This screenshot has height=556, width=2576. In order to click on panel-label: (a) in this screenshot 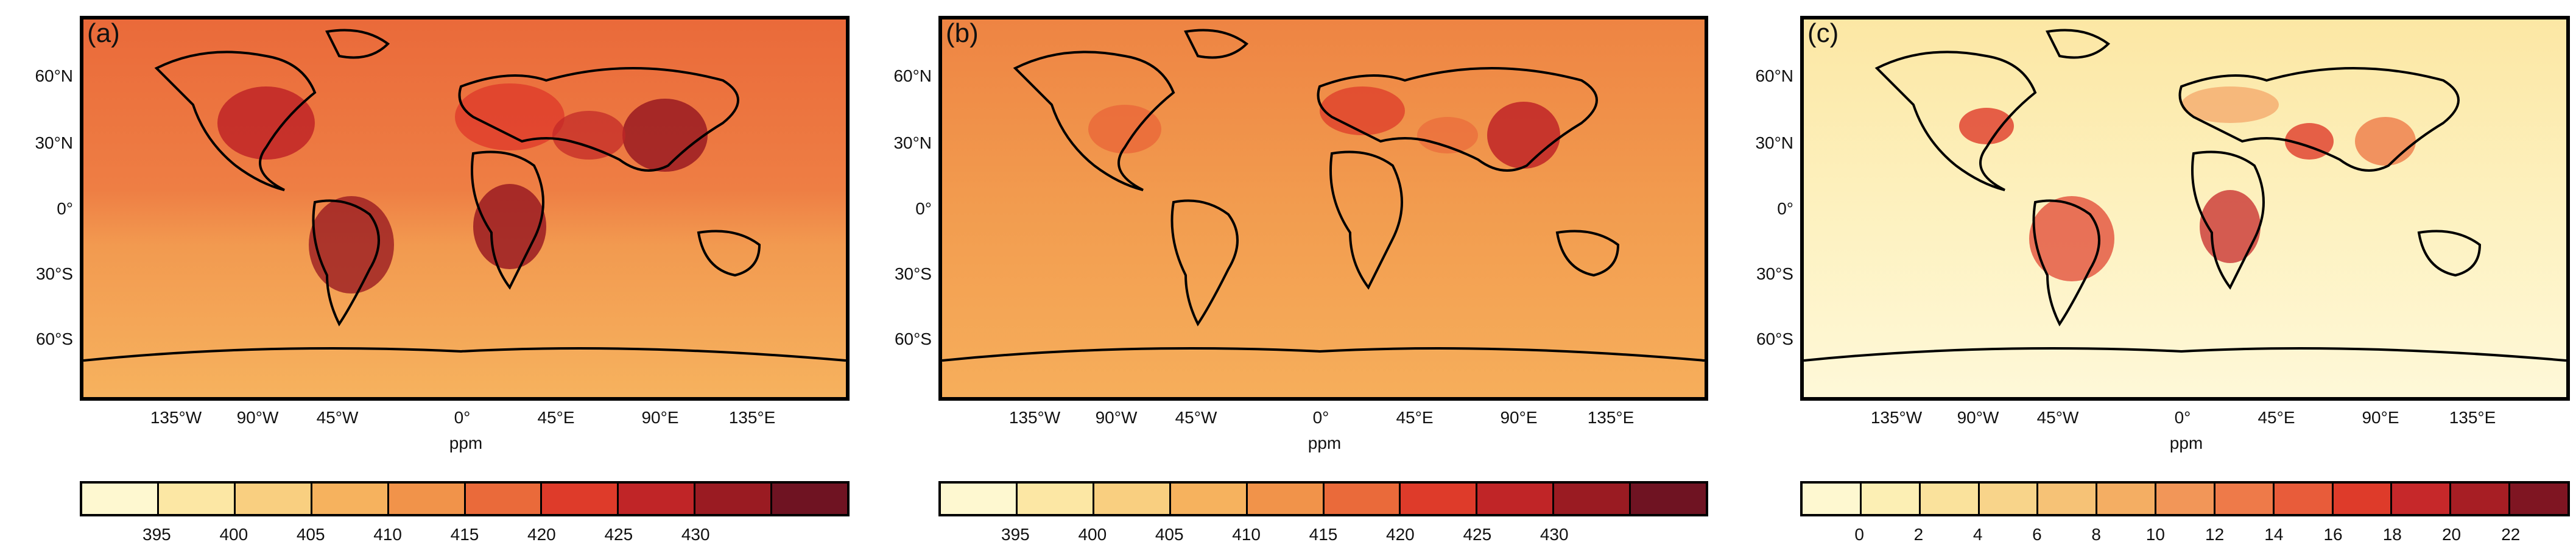, I will do `click(103, 33)`.